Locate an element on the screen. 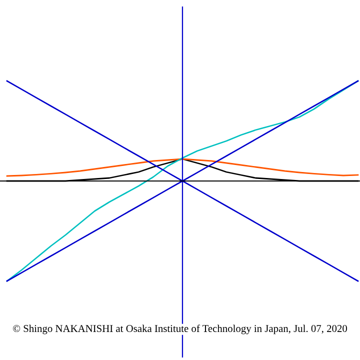 Image resolution: width=360 pixels, height=360 pixels. text: © Shingo NAKANISHI at Osaka Institute of Technology in Japan, Jul. 07, 2020 is located at coordinates (180, 329).